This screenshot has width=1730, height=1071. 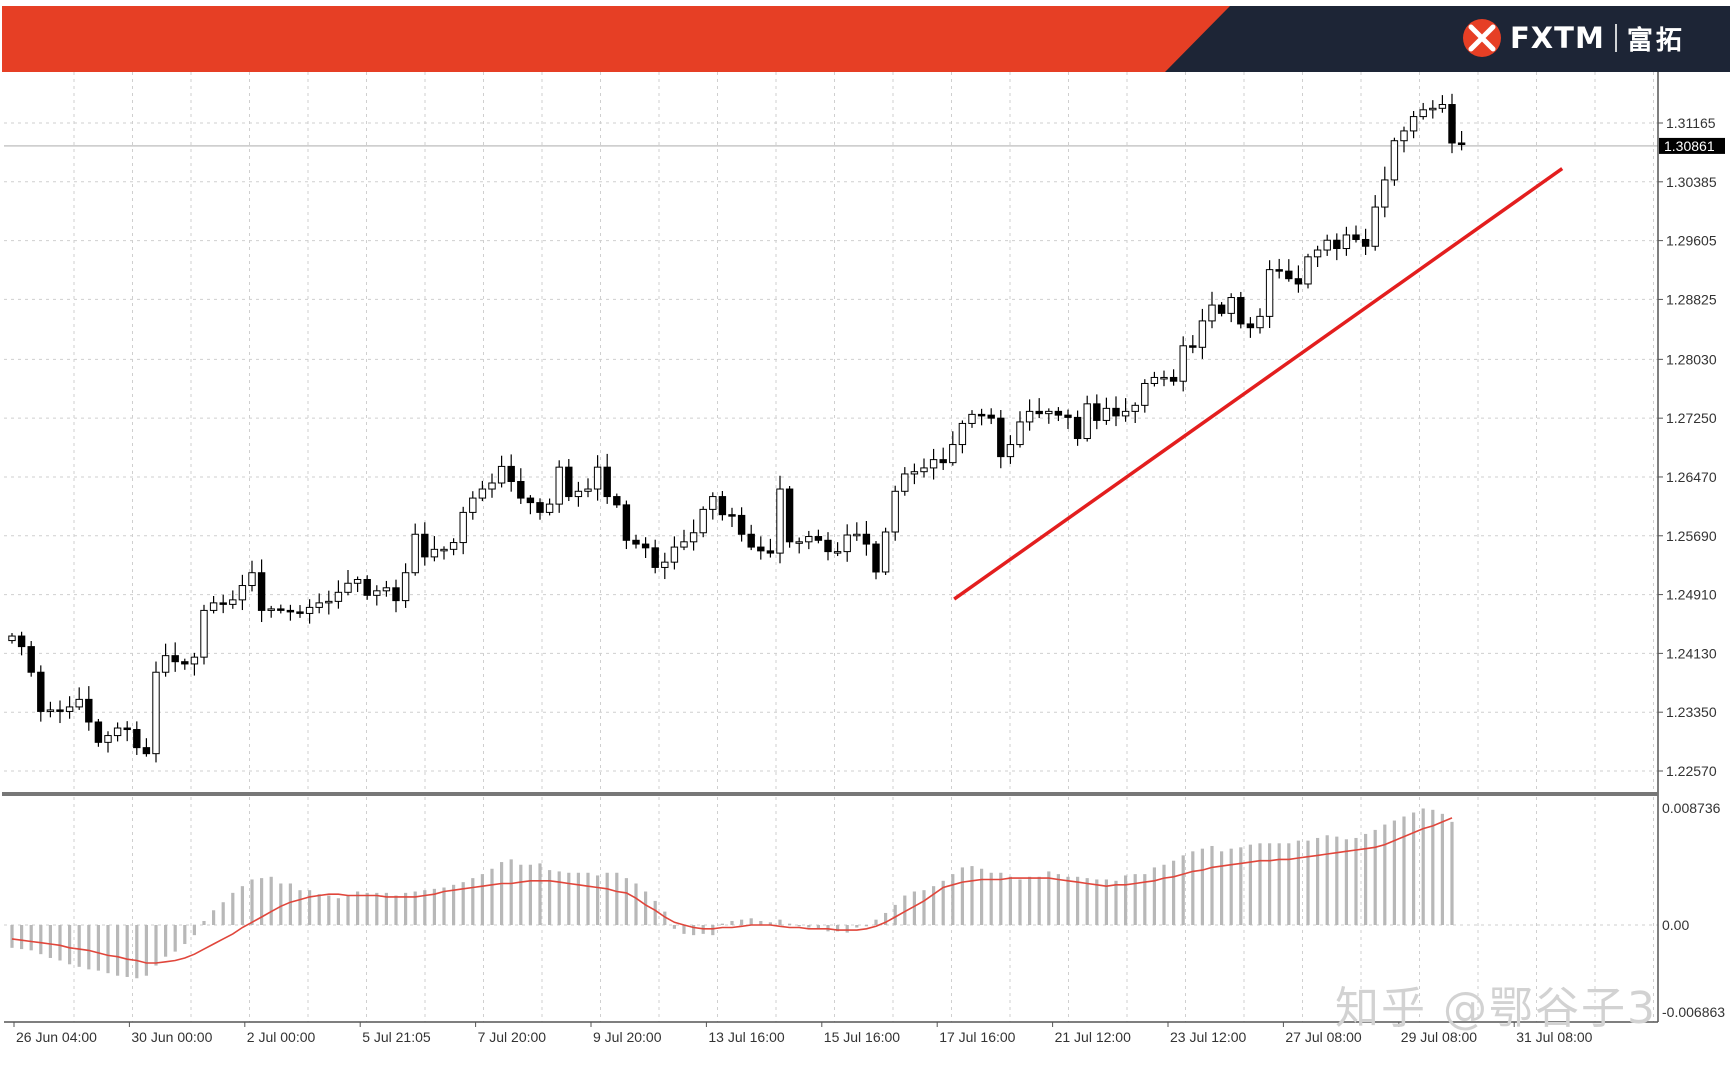 I want to click on price-tick-label: 1.29605, so click(x=1691, y=241).